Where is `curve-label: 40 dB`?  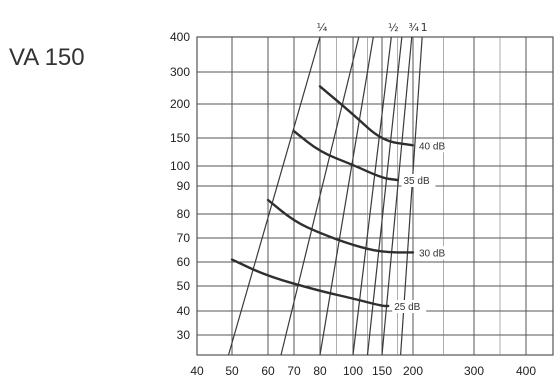 curve-label: 40 dB is located at coordinates (432, 146).